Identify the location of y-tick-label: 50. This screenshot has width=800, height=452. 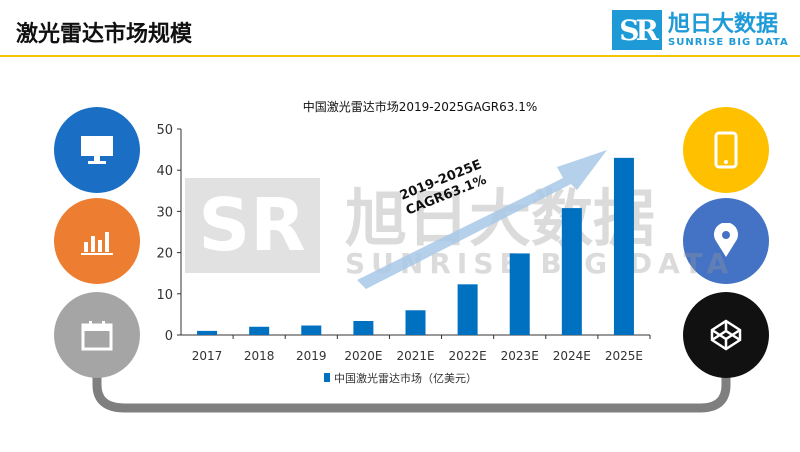
(164, 130).